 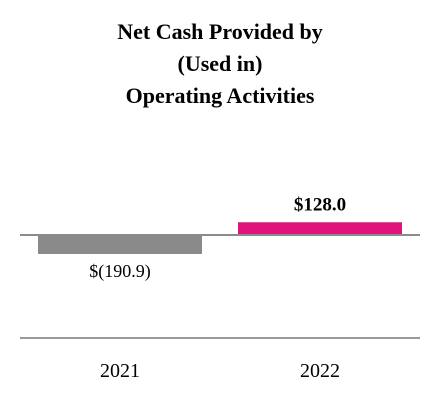 I want to click on chart-title-line-3: Operating Activities, so click(x=220, y=95).